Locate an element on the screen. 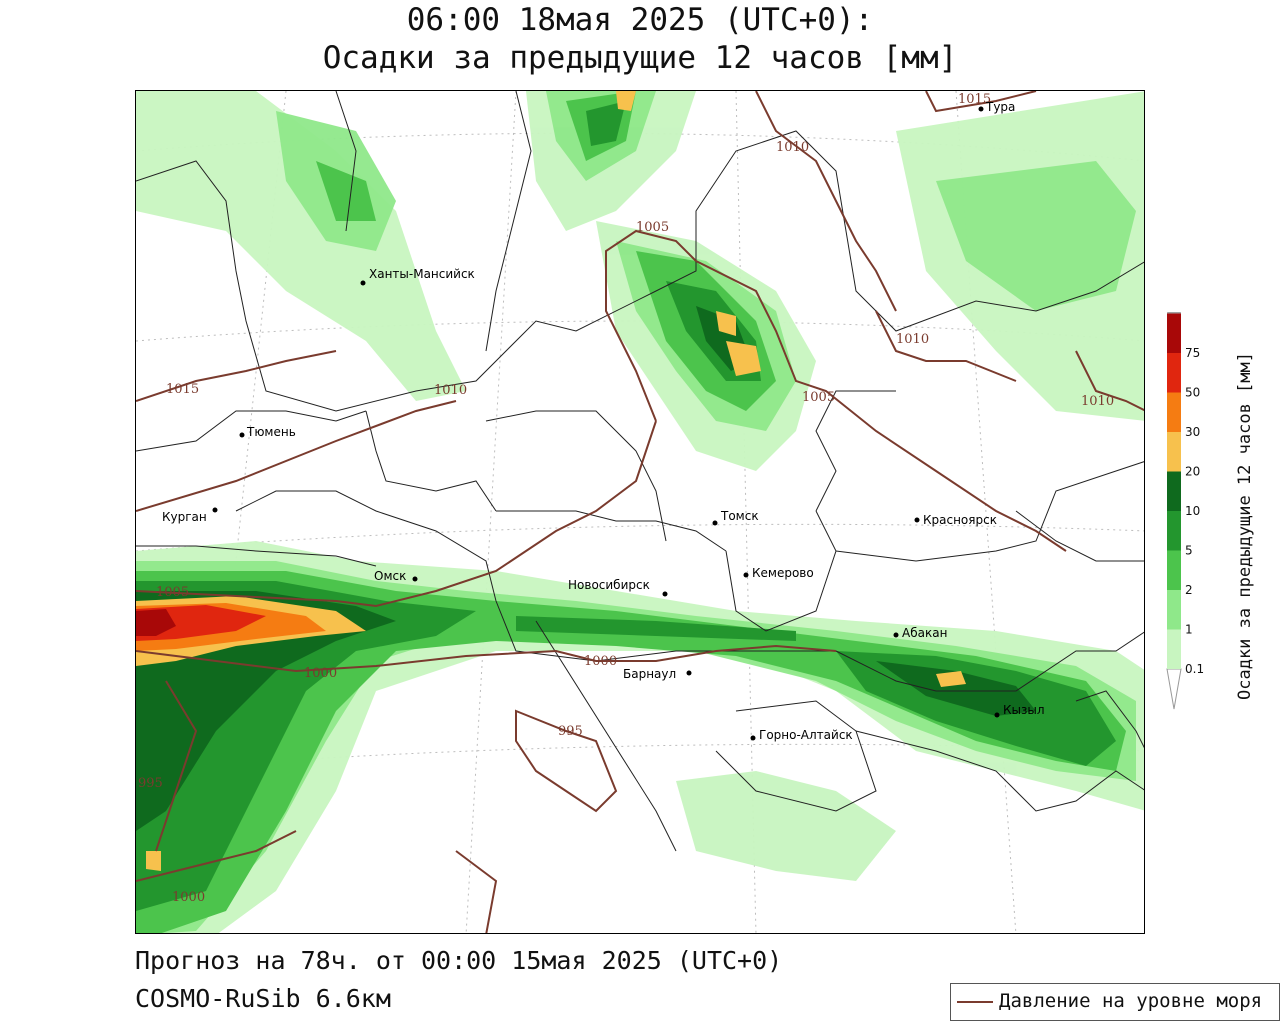 Image resolution: width=1280 pixels, height=1024 pixels. colorbar-labels: 0.1 1 2 5 10 20 30 50 75 is located at coordinates (1194, 511).